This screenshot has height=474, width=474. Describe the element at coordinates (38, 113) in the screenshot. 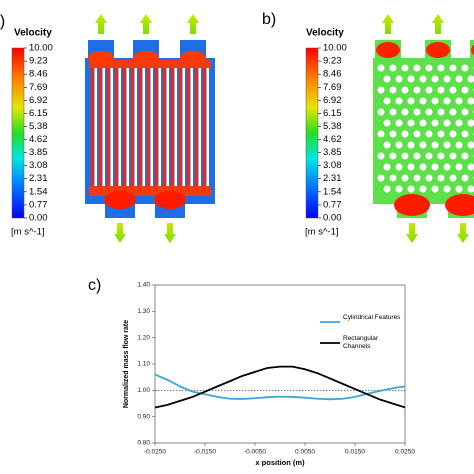

I see `colorbar-tick-label: 6.15` at that location.